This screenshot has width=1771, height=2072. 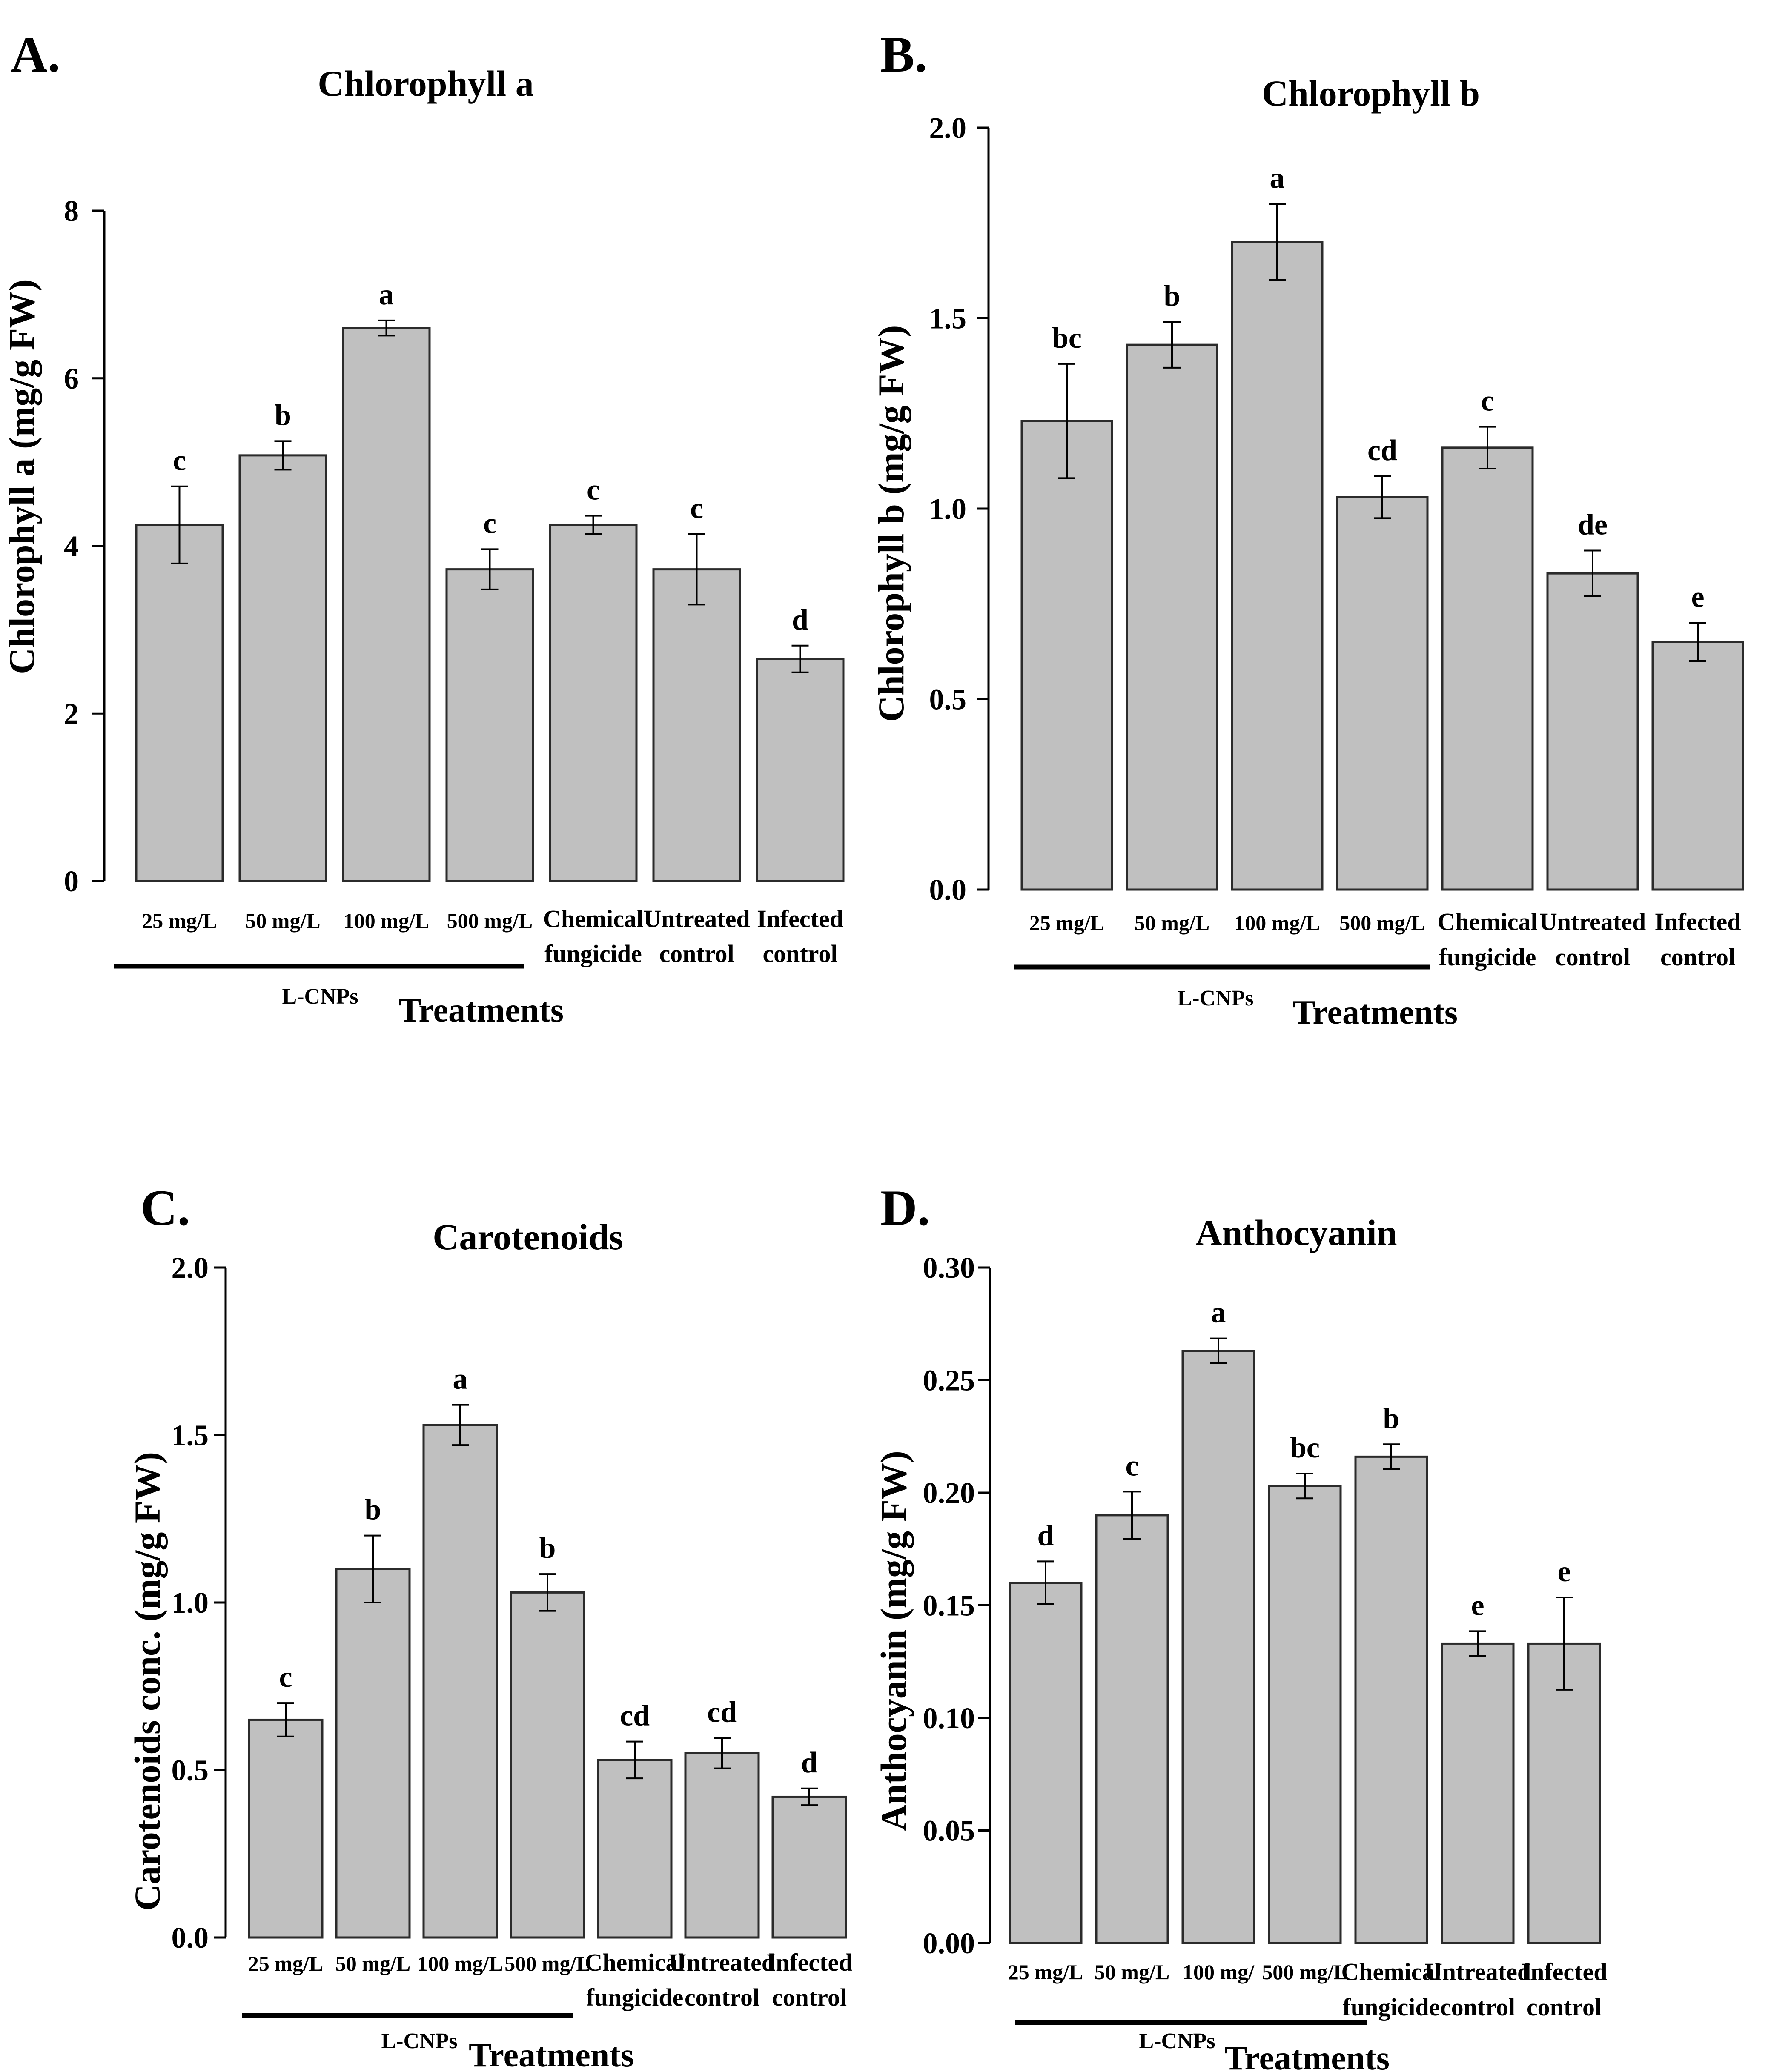 What do you see at coordinates (1382, 450) in the screenshot?
I see `plot-b-significance-label: cd` at bounding box center [1382, 450].